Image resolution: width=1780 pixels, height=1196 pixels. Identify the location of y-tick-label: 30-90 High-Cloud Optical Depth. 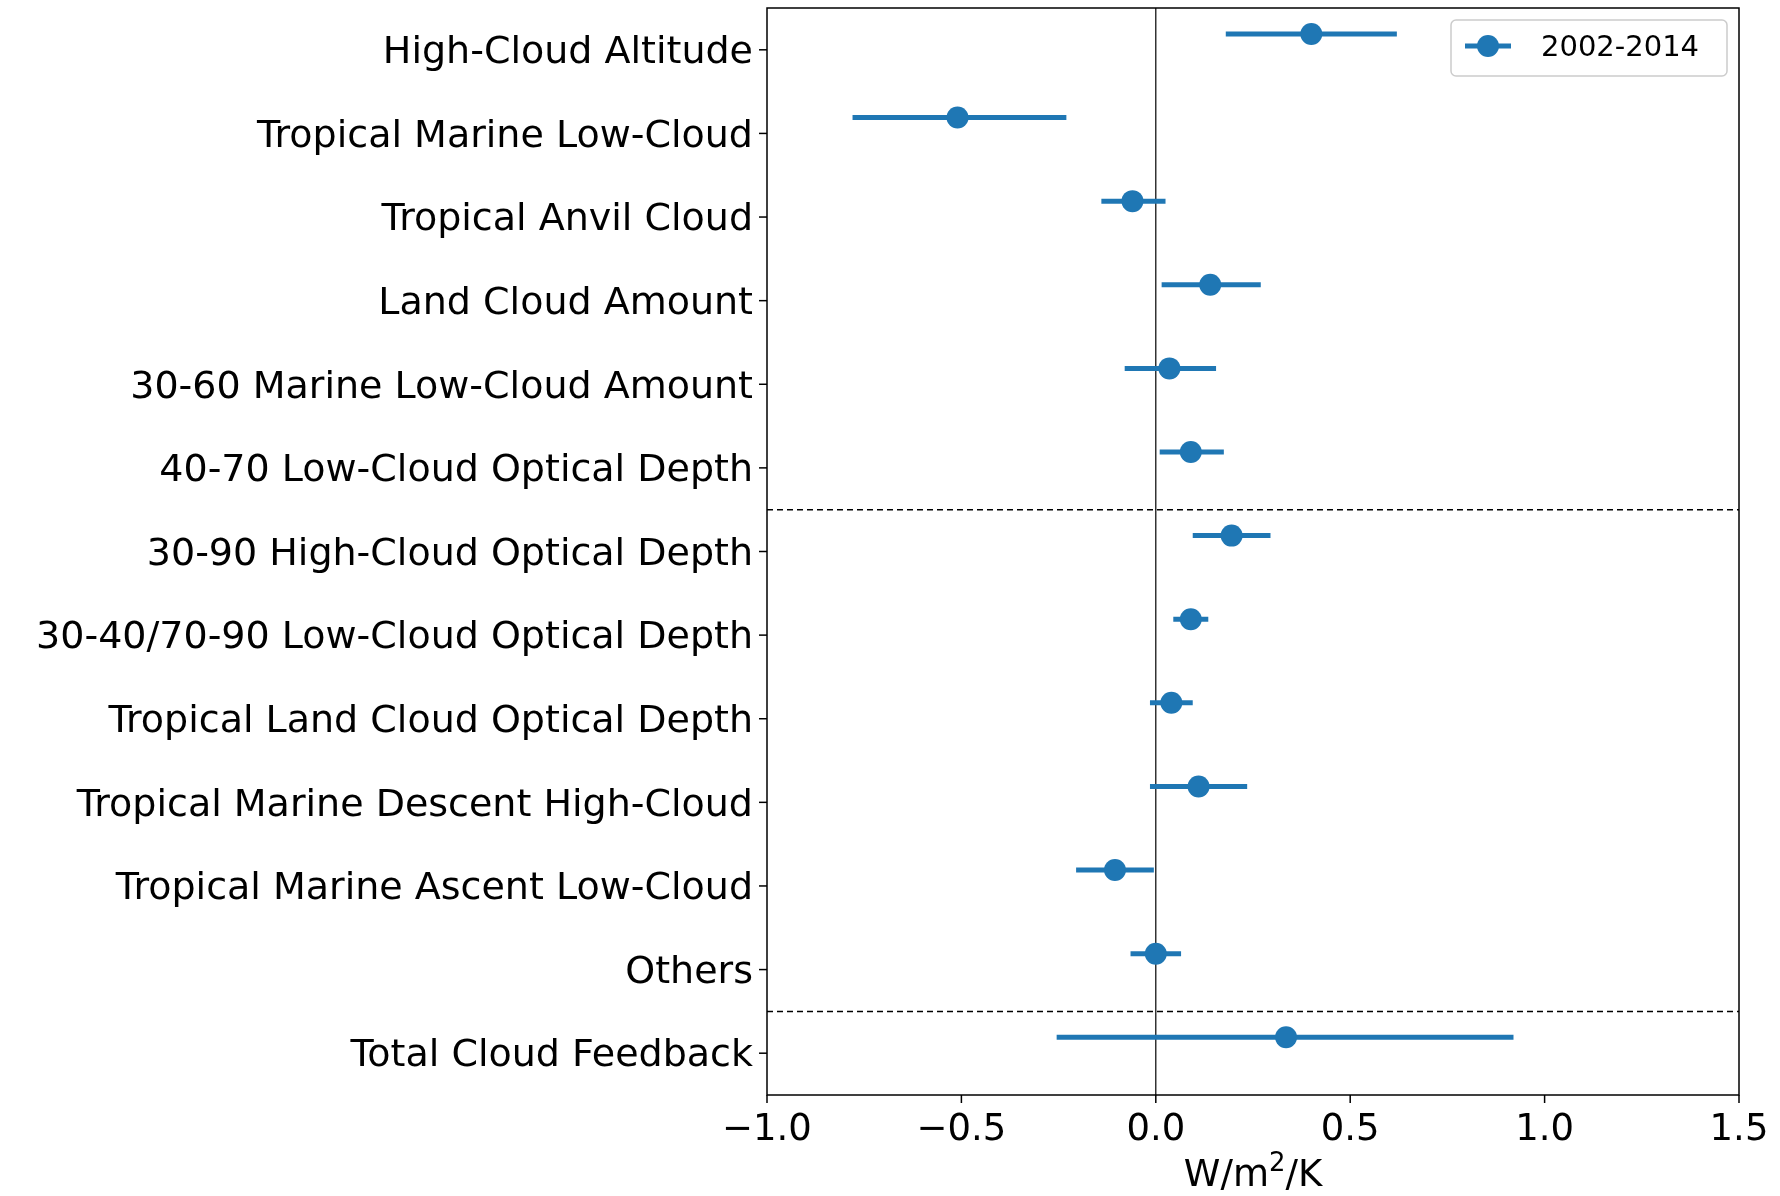
(449, 551).